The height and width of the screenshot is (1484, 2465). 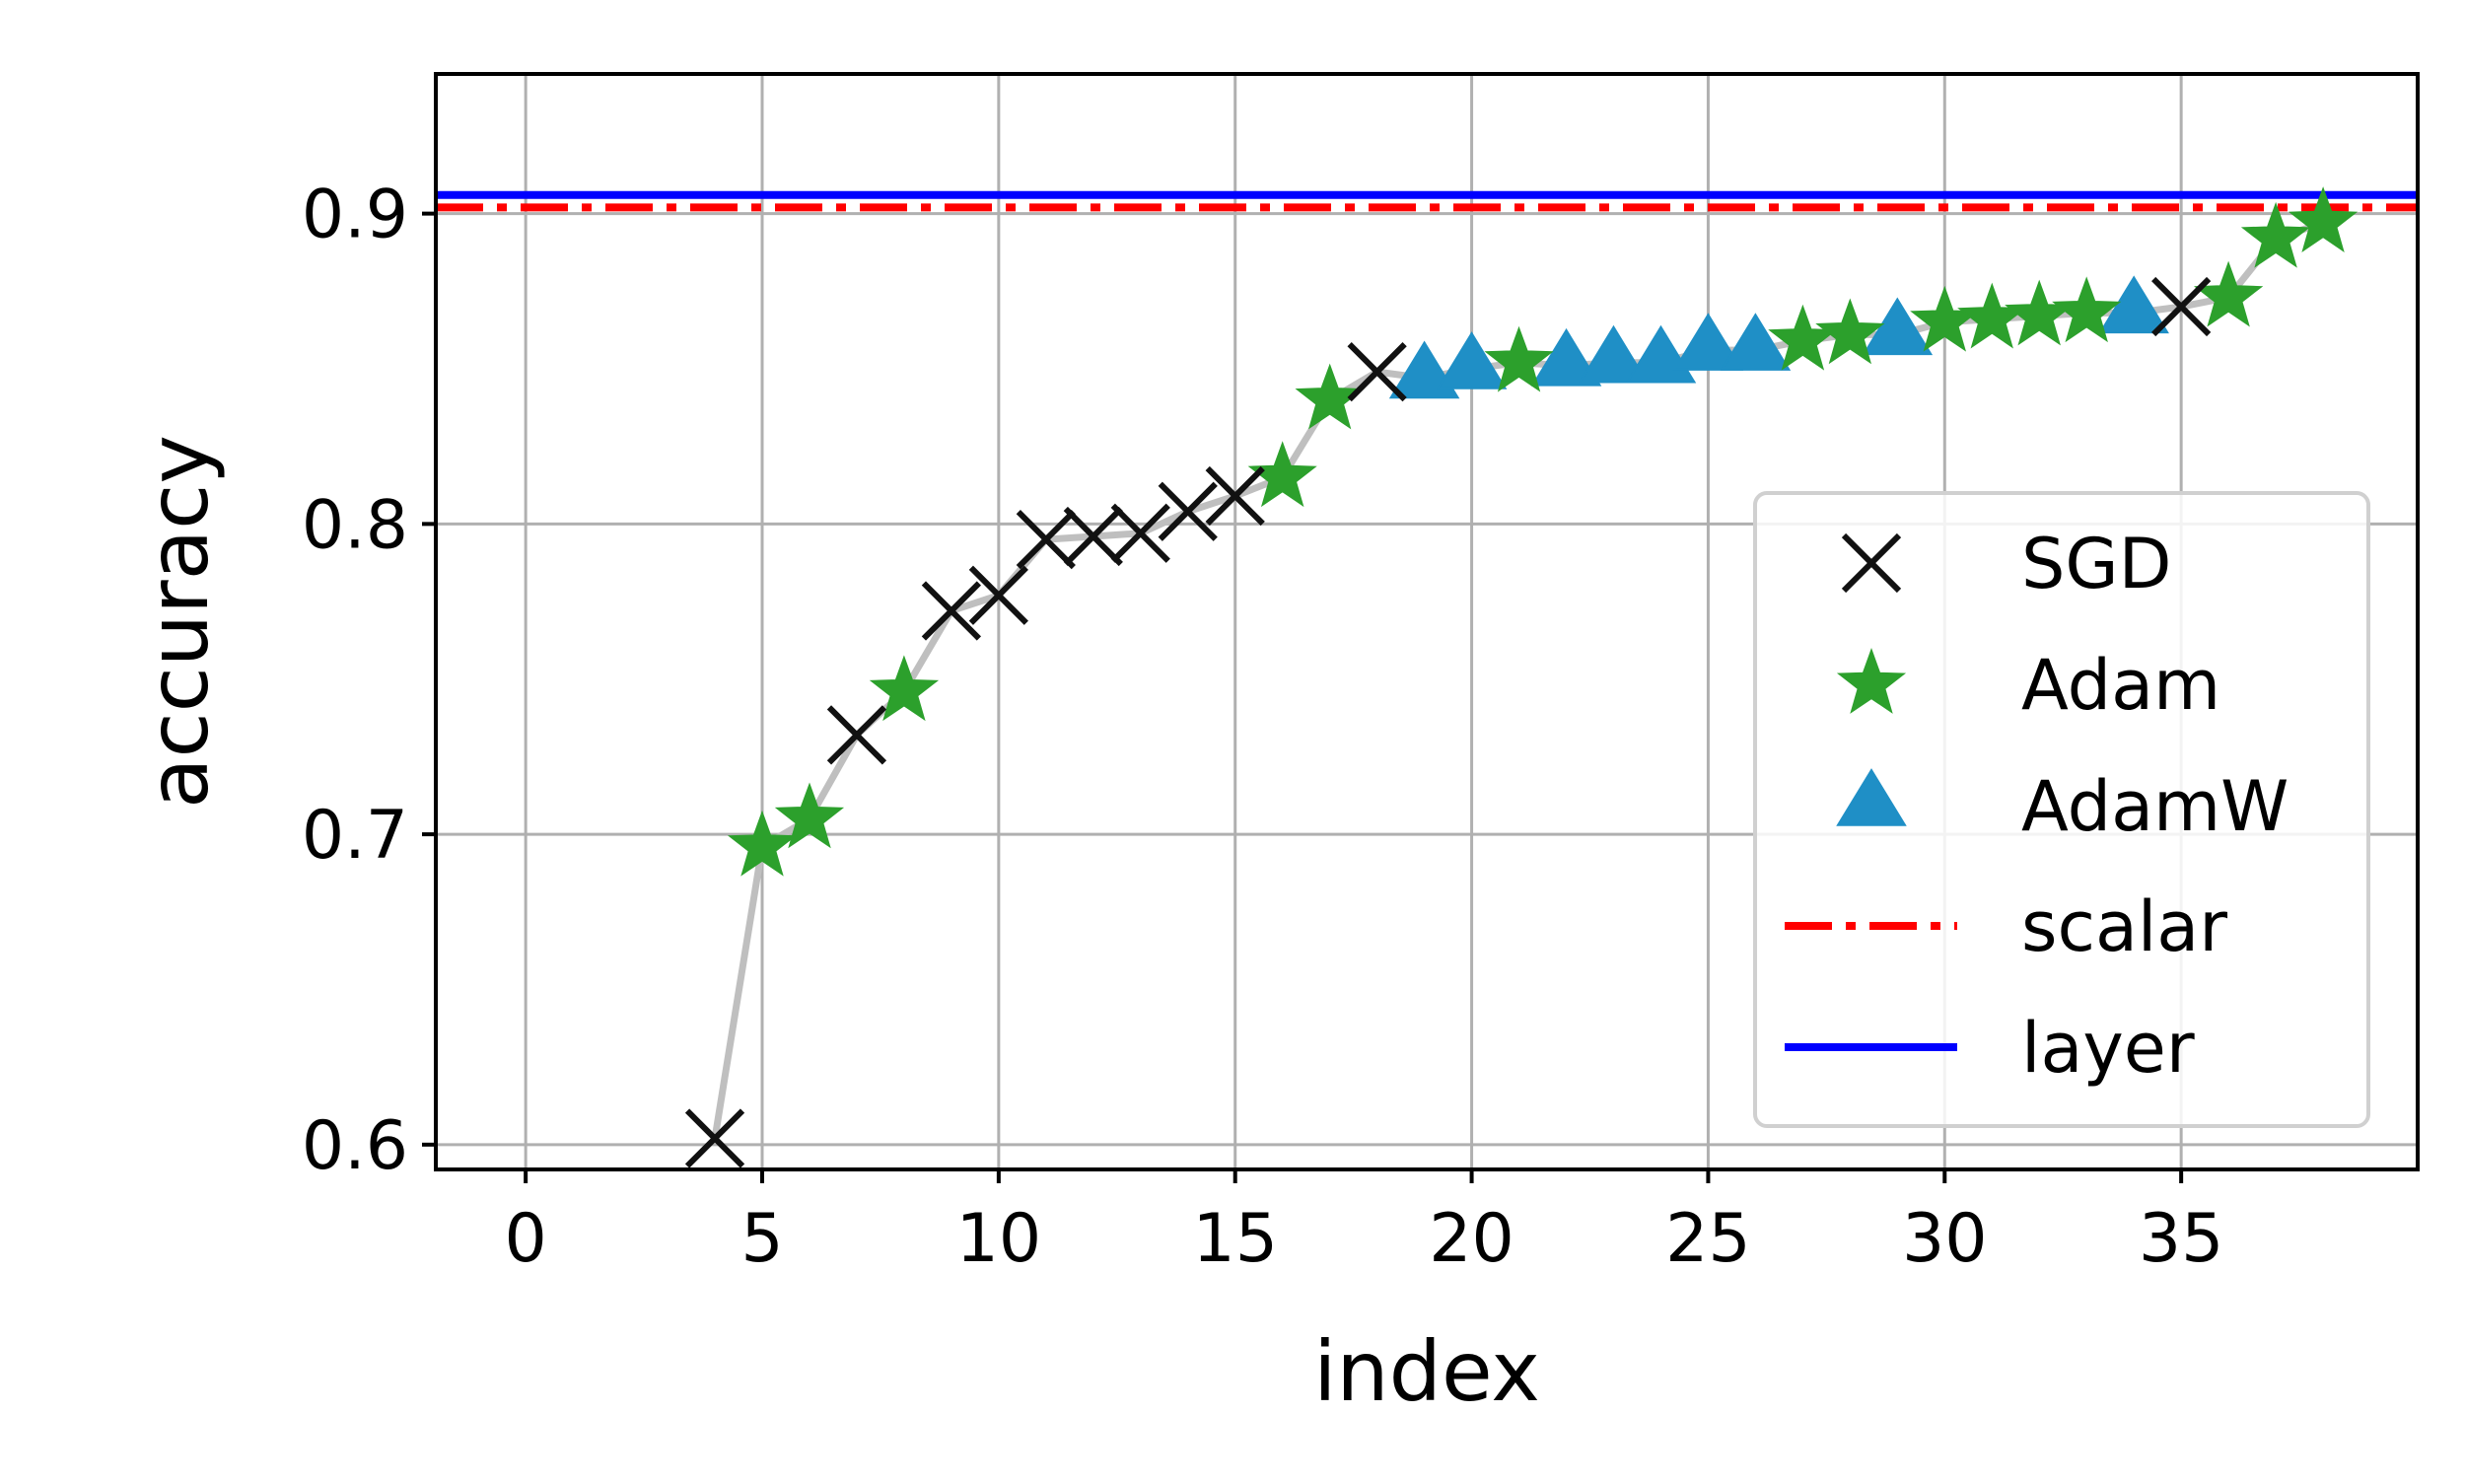 I want to click on legend-layer-label: layer, so click(x=2108, y=1048).